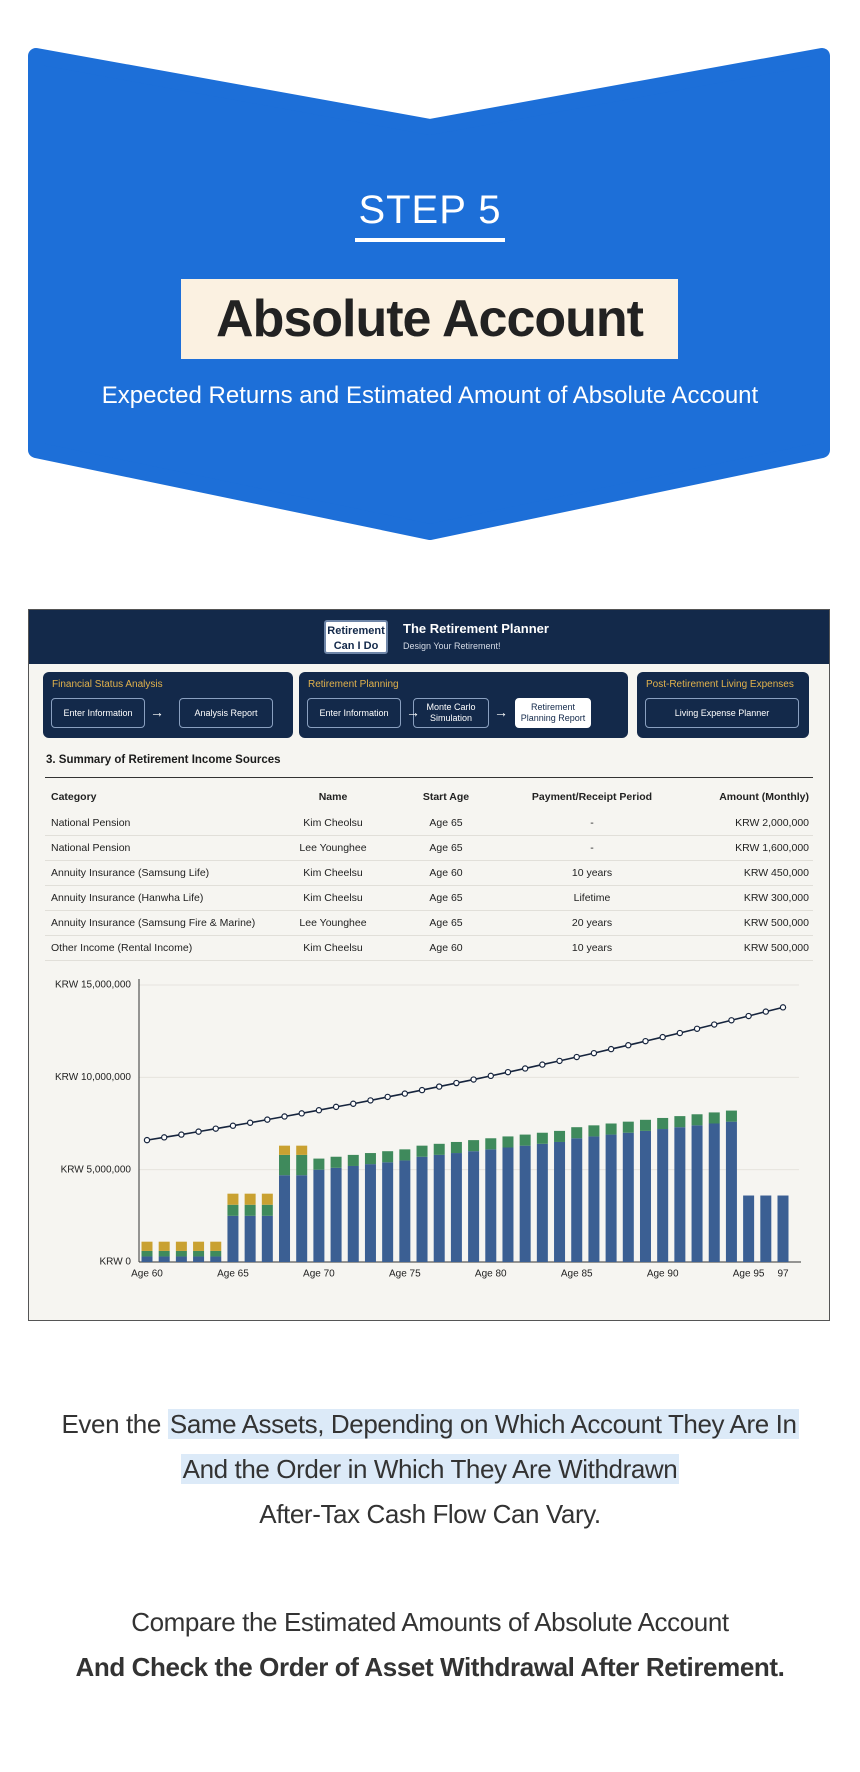  Describe the element at coordinates (465, 1073) in the screenshot. I see `line-series` at that location.